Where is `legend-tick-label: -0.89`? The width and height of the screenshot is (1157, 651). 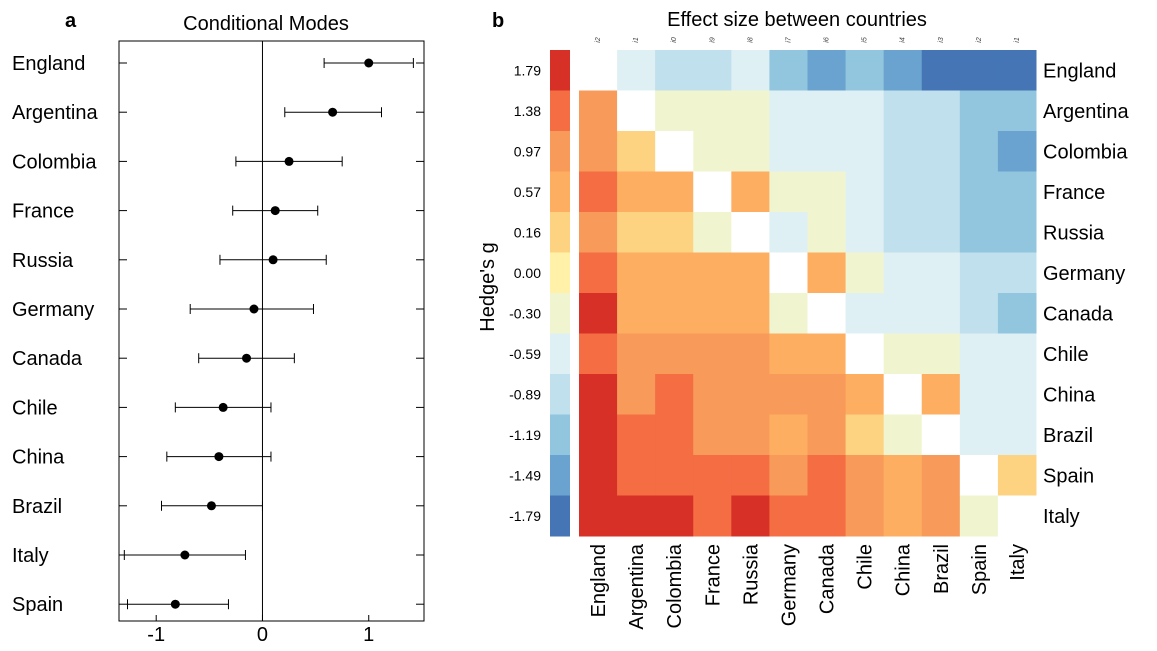 legend-tick-label: -0.89 is located at coordinates (525, 394).